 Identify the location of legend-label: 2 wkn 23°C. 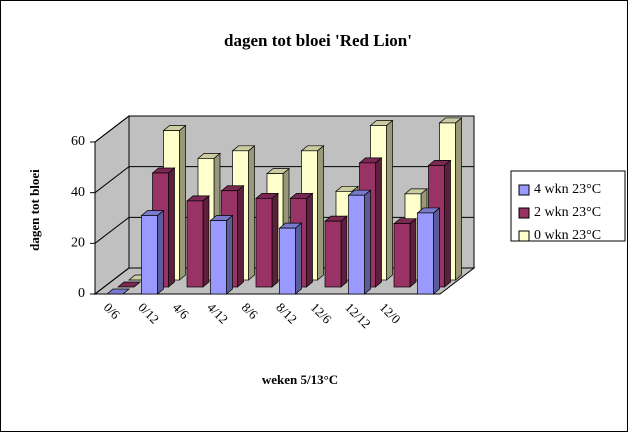
(567, 212).